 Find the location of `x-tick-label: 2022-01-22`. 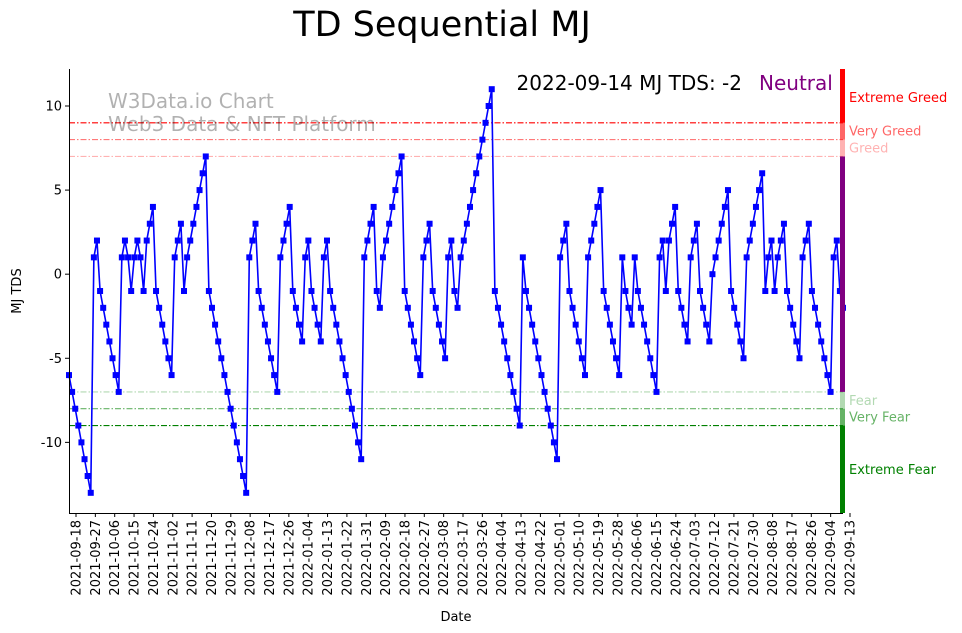

x-tick-label: 2022-01-22 is located at coordinates (347, 558).